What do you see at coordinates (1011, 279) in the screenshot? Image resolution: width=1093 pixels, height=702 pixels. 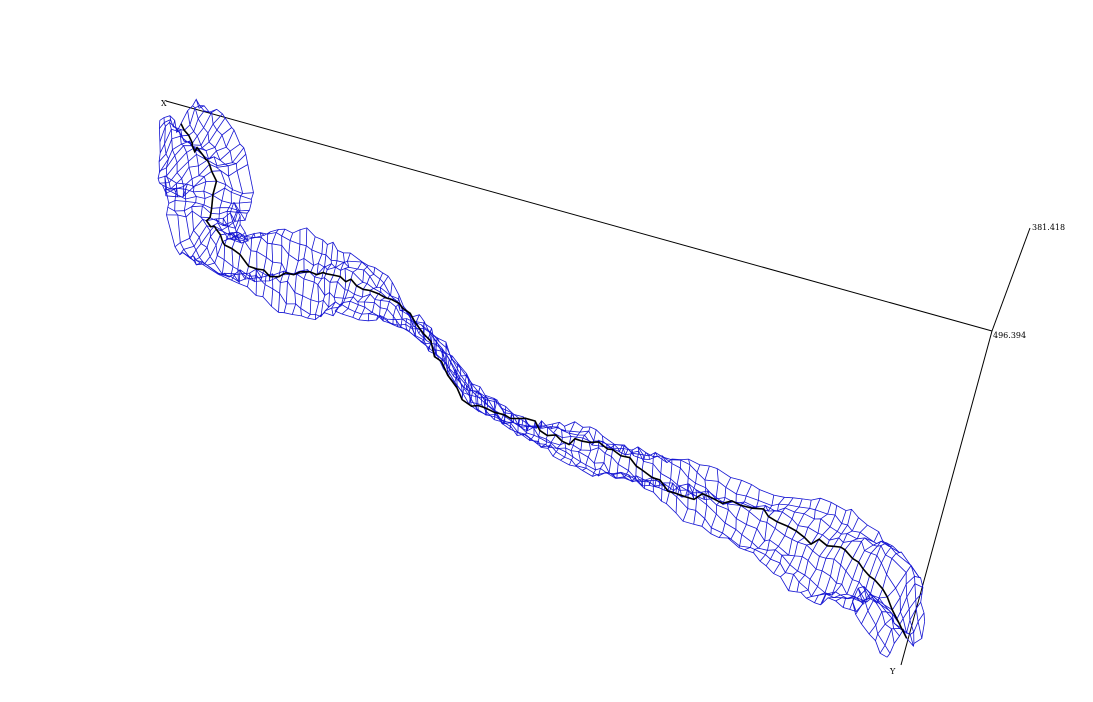 I see `vertical-z-axis` at bounding box center [1011, 279].